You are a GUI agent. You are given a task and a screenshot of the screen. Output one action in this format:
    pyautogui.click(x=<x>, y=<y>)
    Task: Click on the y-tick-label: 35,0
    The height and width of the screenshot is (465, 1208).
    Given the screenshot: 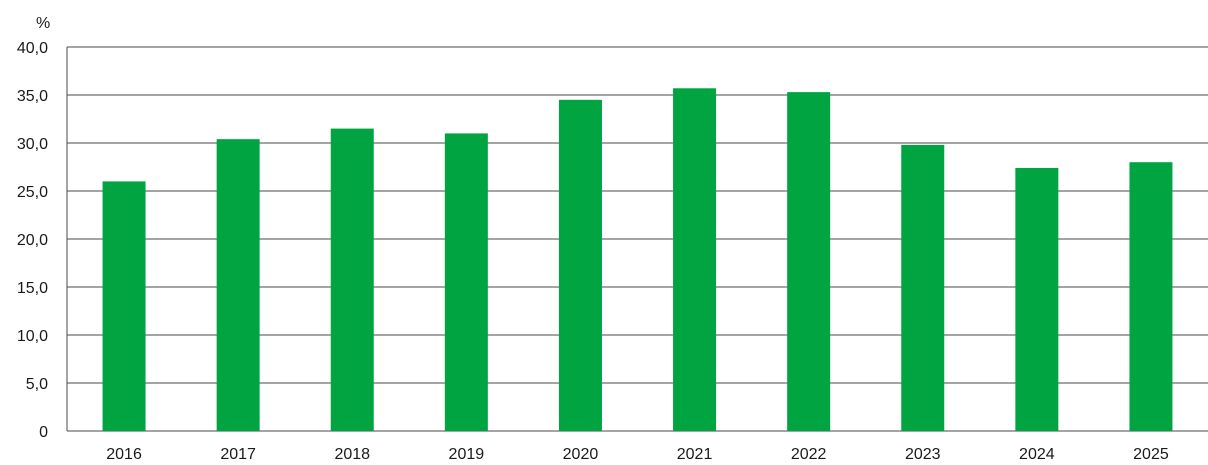 What is the action you would take?
    pyautogui.click(x=32, y=96)
    